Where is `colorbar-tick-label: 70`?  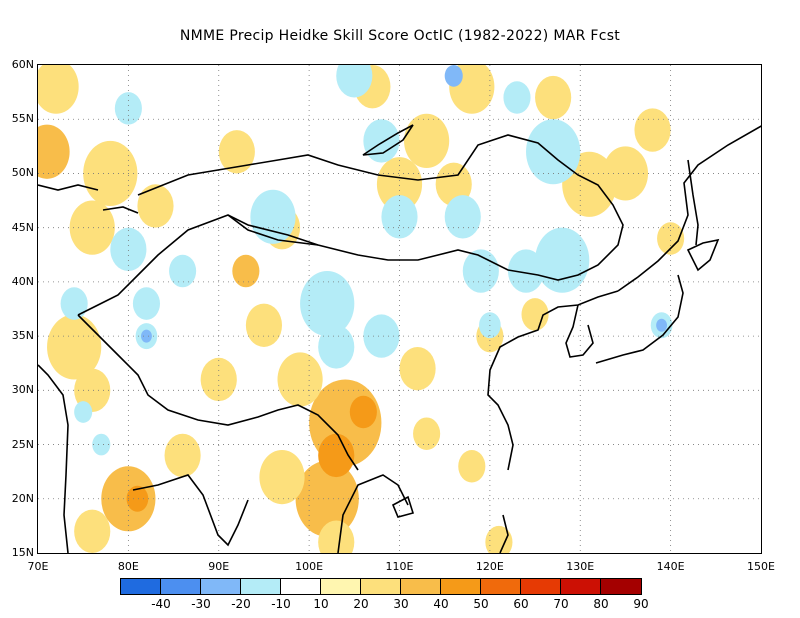 colorbar-tick-label: 70 is located at coordinates (561, 604).